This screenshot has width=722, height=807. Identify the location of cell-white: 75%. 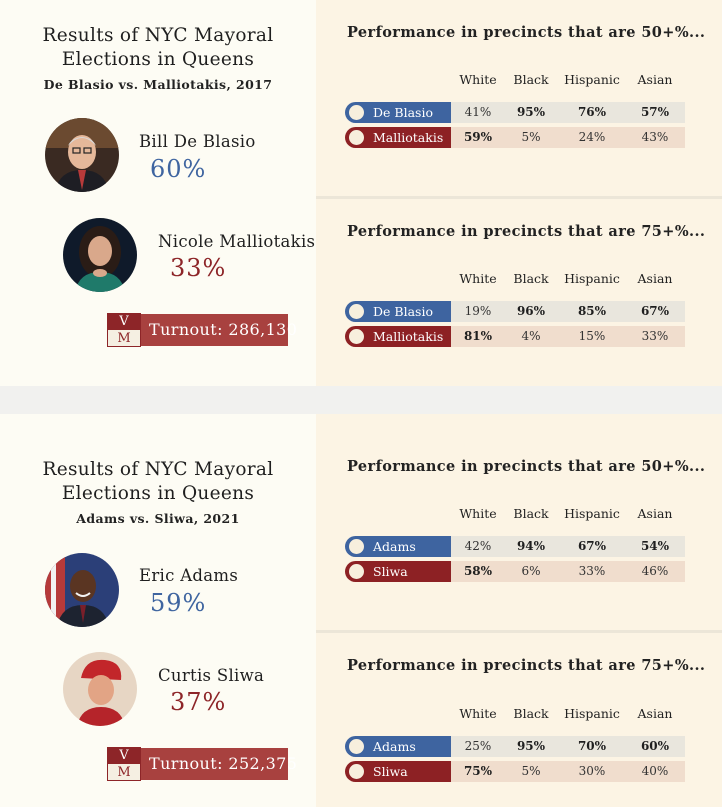
(478, 771).